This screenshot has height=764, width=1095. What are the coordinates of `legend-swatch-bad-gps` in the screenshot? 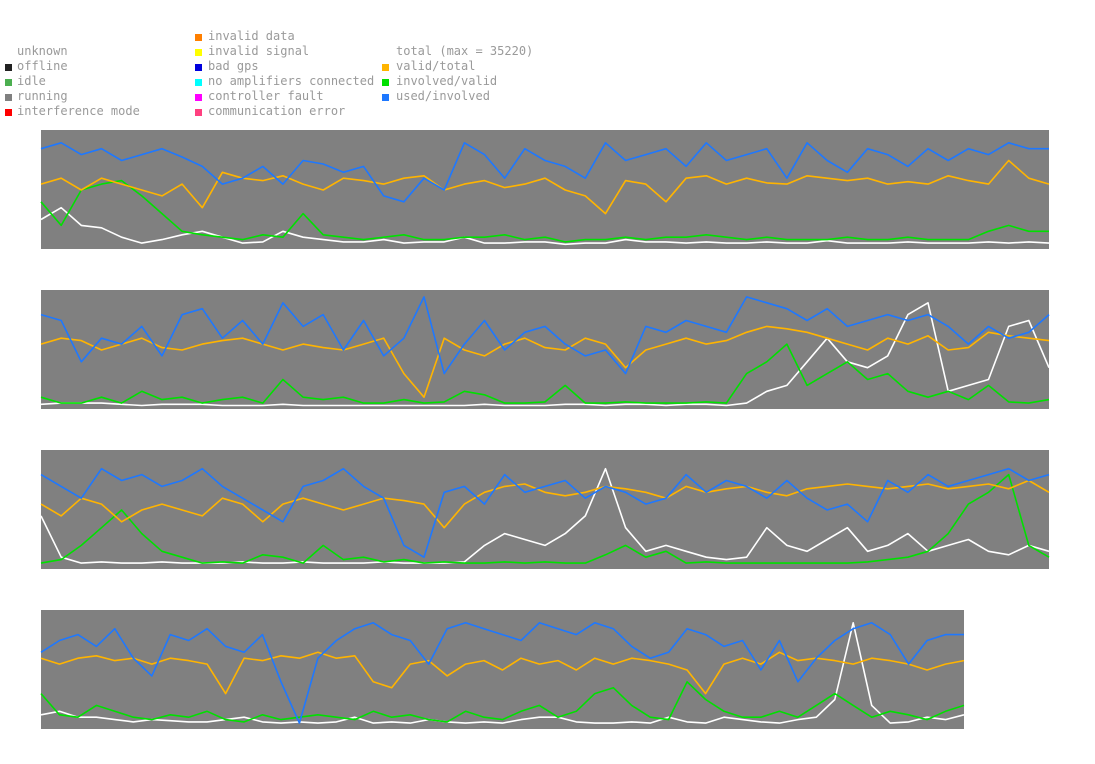 It's located at (198, 67).